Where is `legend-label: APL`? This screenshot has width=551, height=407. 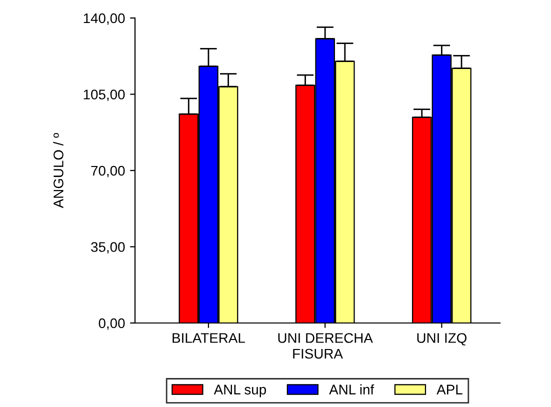 legend-label: APL is located at coordinates (449, 389).